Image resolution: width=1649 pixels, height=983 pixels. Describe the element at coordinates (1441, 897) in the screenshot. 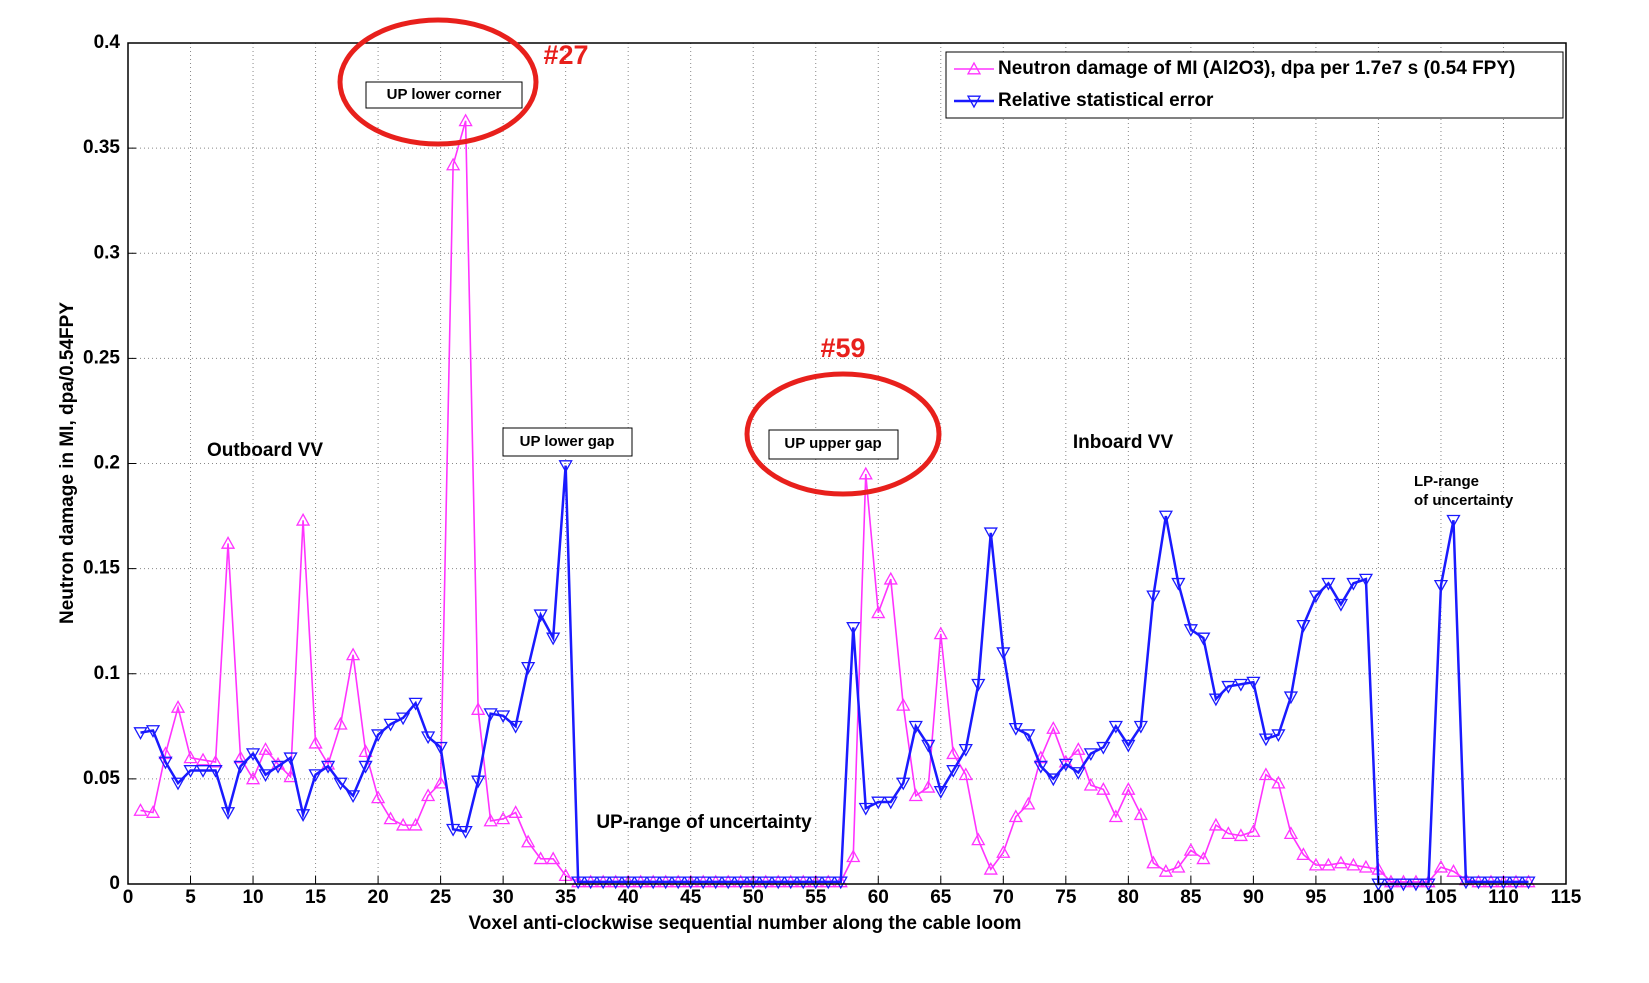

I see `x-tick-label: 105` at that location.